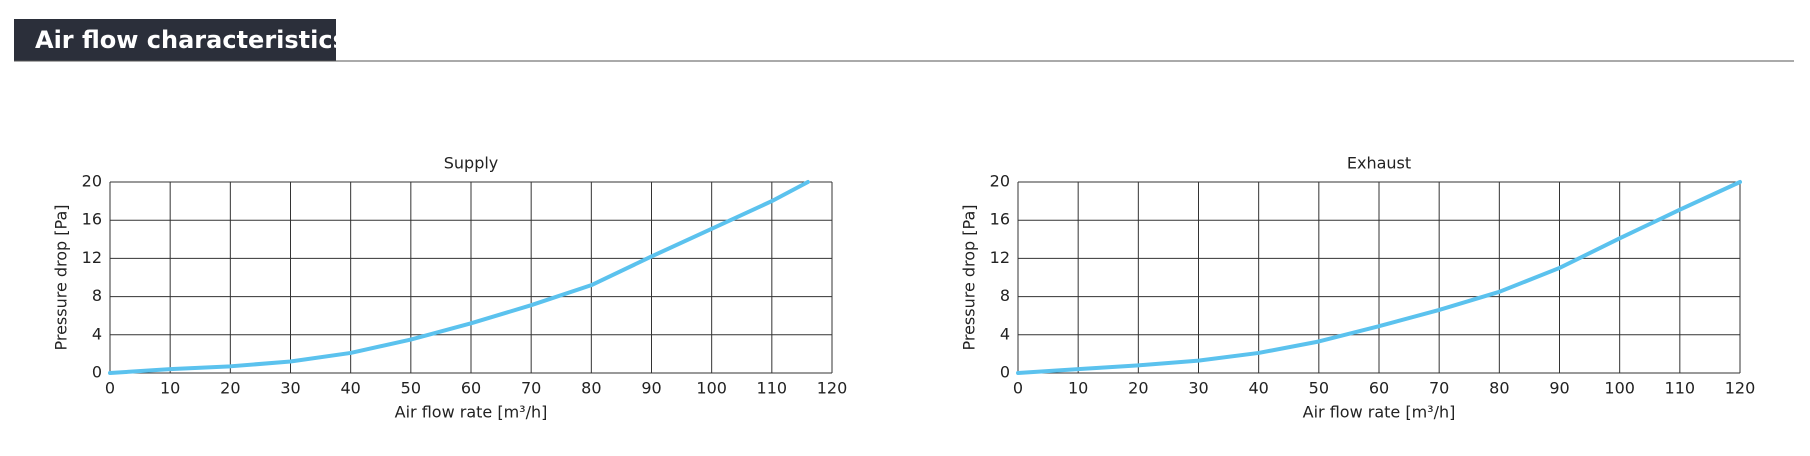  What do you see at coordinates (191, 40) in the screenshot?
I see `header-title: Air flow characteristics` at bounding box center [191, 40].